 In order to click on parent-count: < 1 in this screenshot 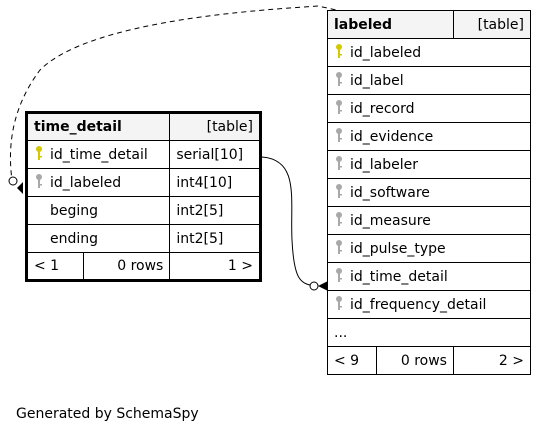, I will do `click(55, 266)`.